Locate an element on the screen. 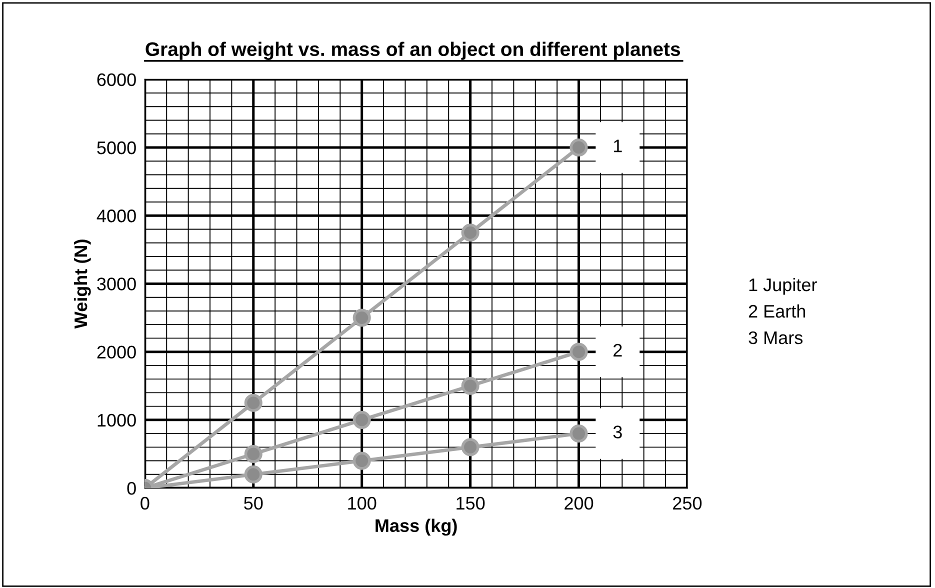  text: 3 Mars is located at coordinates (775, 337).